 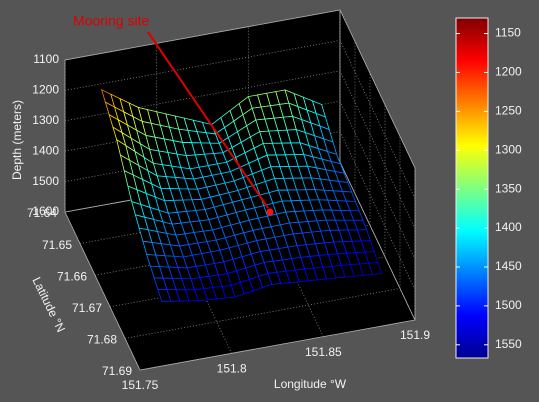 I want to click on y-axis-label: Latitude °N, so click(x=48, y=305).